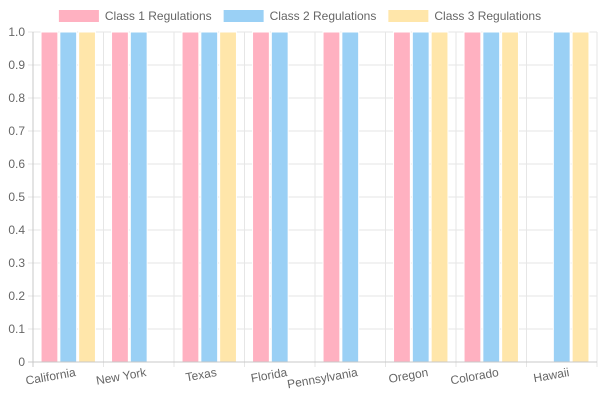 The image size is (600, 400). What do you see at coordinates (50, 376) in the screenshot?
I see `x-tick-label: California` at bounding box center [50, 376].